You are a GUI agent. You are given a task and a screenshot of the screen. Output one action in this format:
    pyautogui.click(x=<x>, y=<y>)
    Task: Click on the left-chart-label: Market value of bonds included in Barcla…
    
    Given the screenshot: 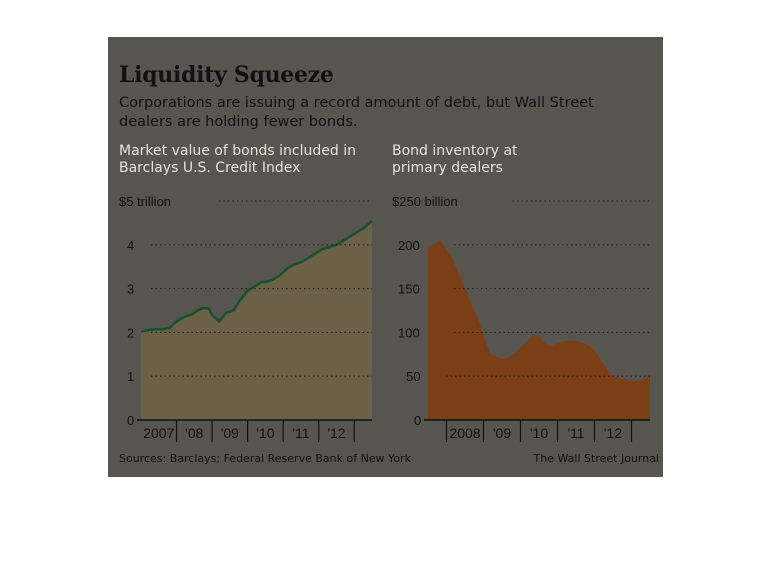 What is the action you would take?
    pyautogui.click(x=237, y=159)
    